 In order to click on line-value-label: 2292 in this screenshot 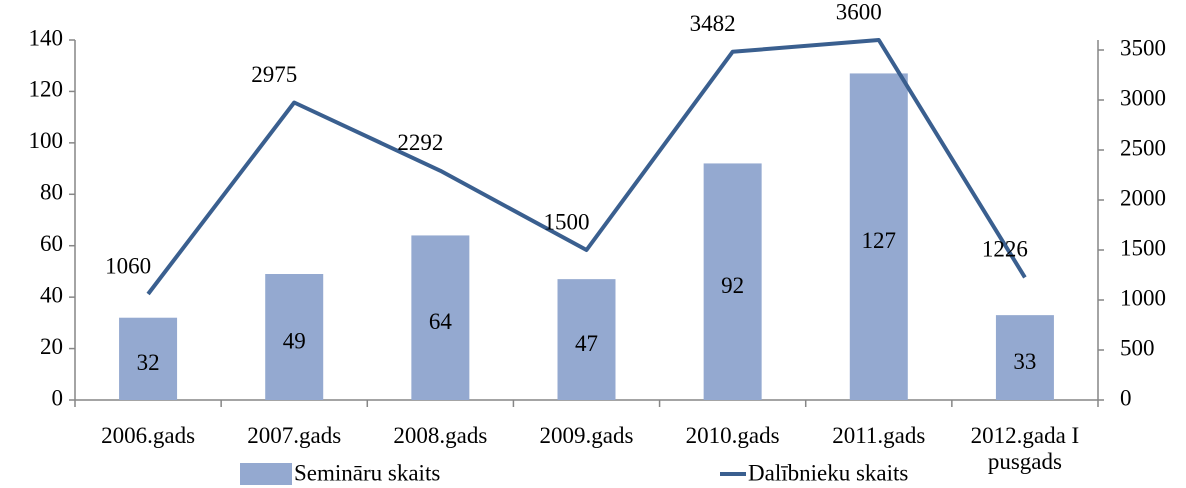, I will do `click(420, 142)`.